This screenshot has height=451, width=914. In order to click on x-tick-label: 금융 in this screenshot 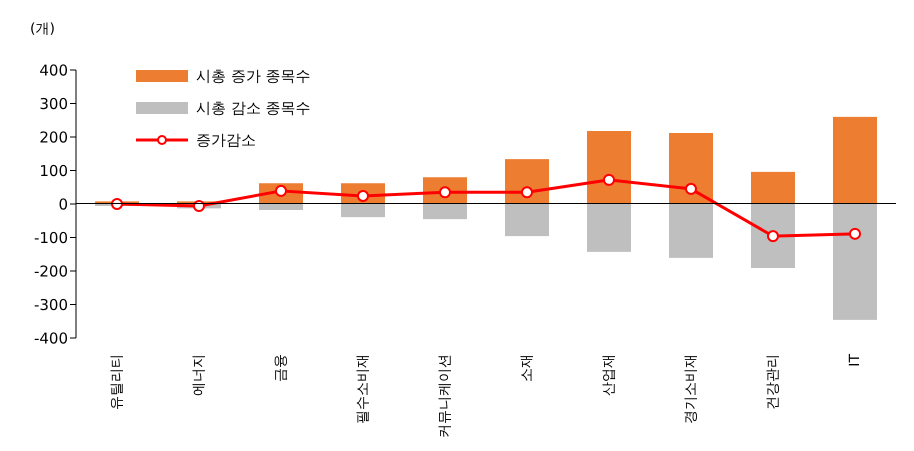, I will do `click(281, 368)`.